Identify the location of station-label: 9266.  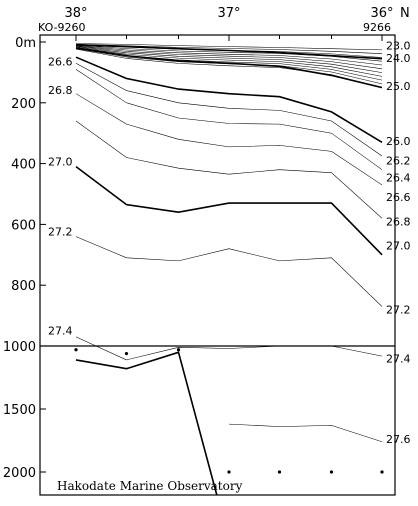
(377, 27).